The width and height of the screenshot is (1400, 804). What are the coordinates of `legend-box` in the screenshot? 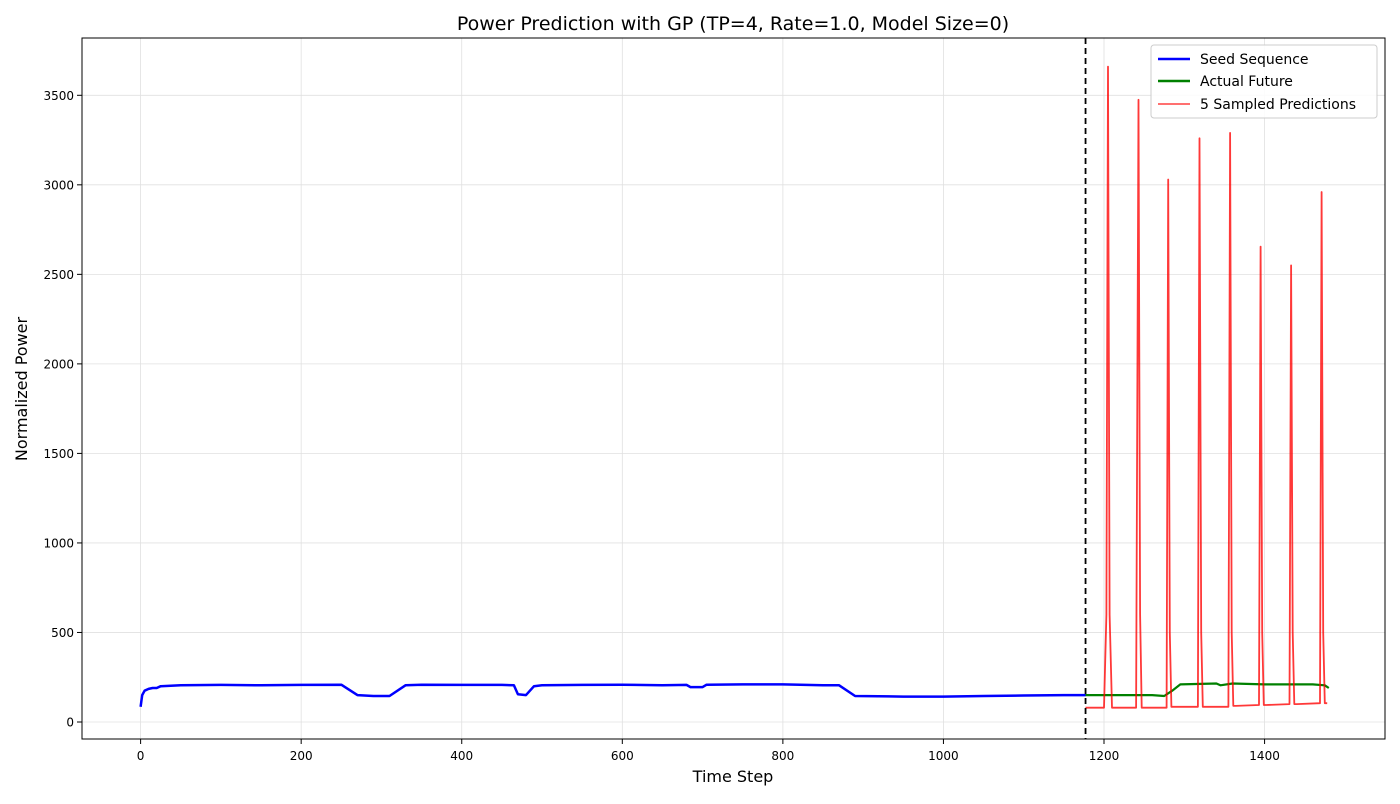 It's located at (1264, 81).